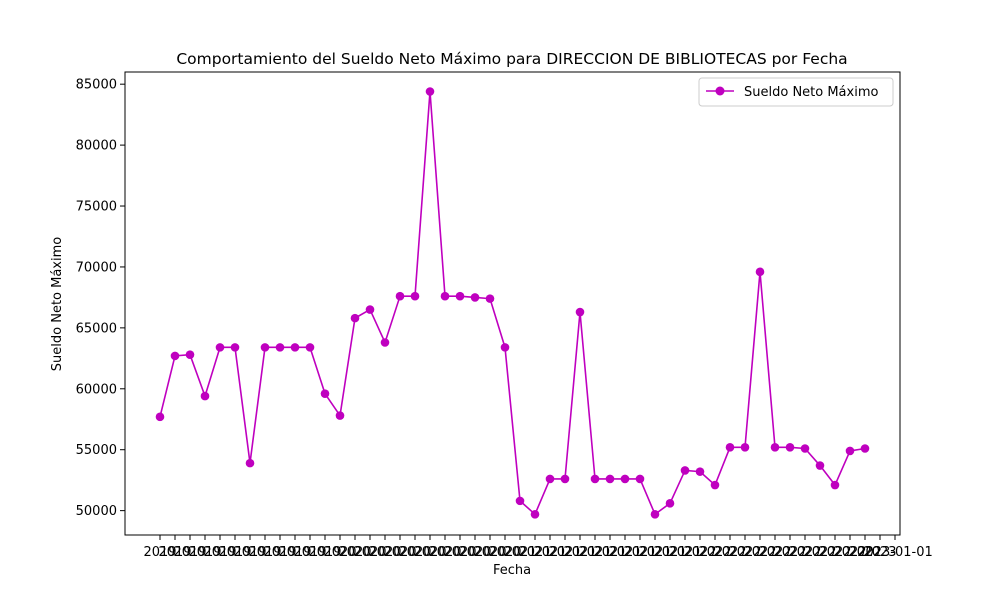  Describe the element at coordinates (512, 570) in the screenshot. I see `x-axis-label: Fecha` at that location.